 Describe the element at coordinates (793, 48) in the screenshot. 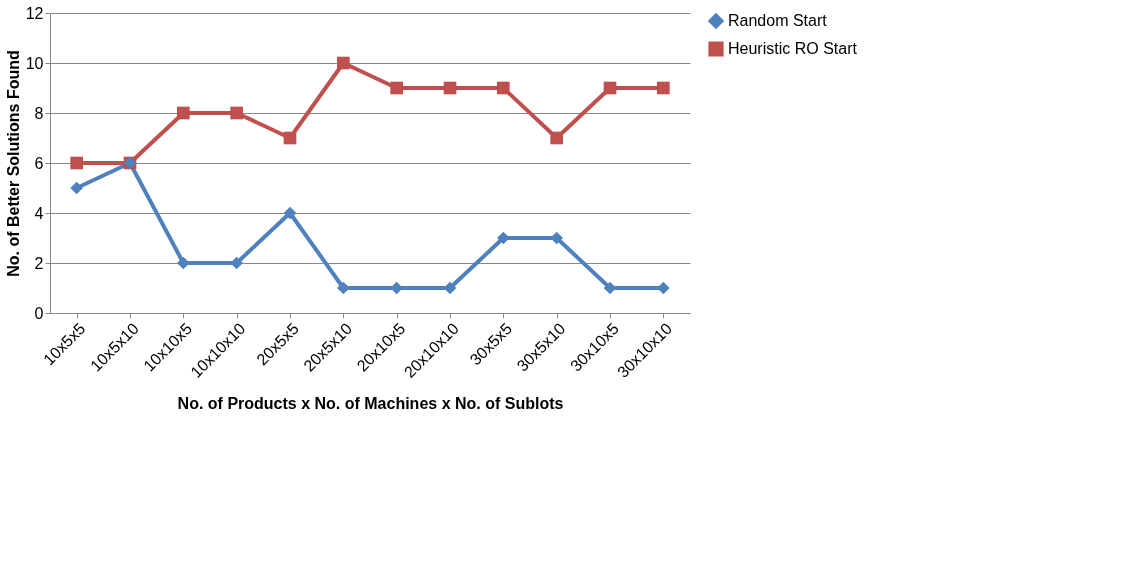

I see `legend-label: Heuristic RO Start` at that location.